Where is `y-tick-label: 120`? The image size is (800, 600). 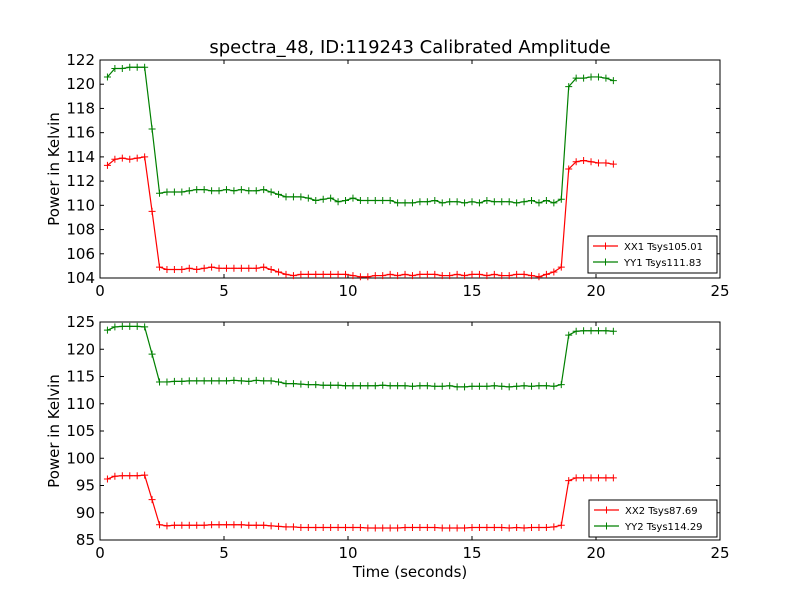
y-tick-label: 120 is located at coordinates (80, 84).